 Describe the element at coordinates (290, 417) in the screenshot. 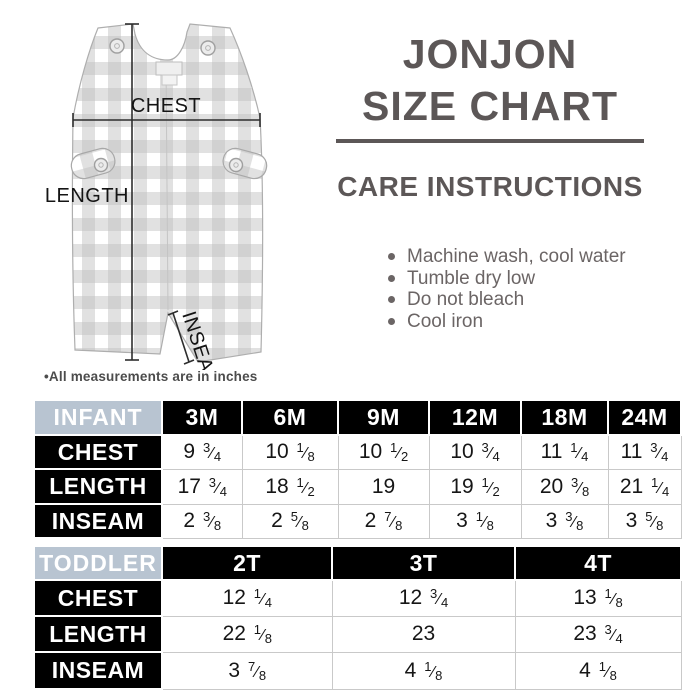

I see `size-column-header: 6M` at that location.